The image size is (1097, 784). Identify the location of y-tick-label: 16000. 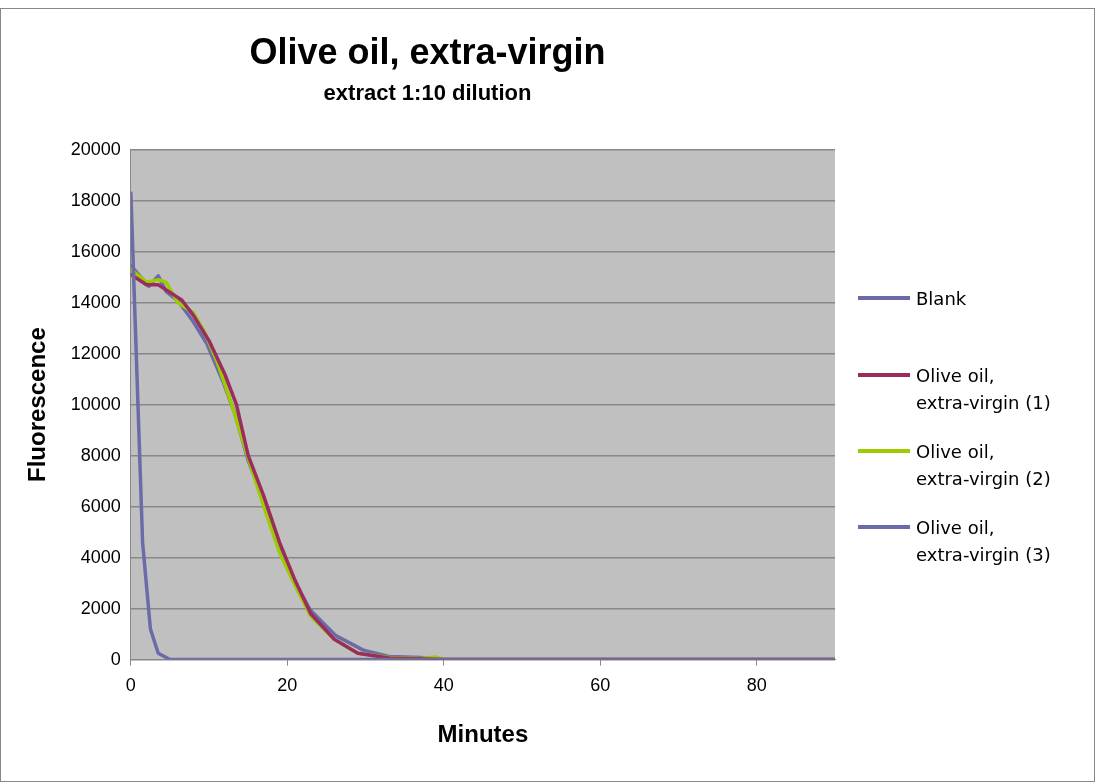
(95, 250).